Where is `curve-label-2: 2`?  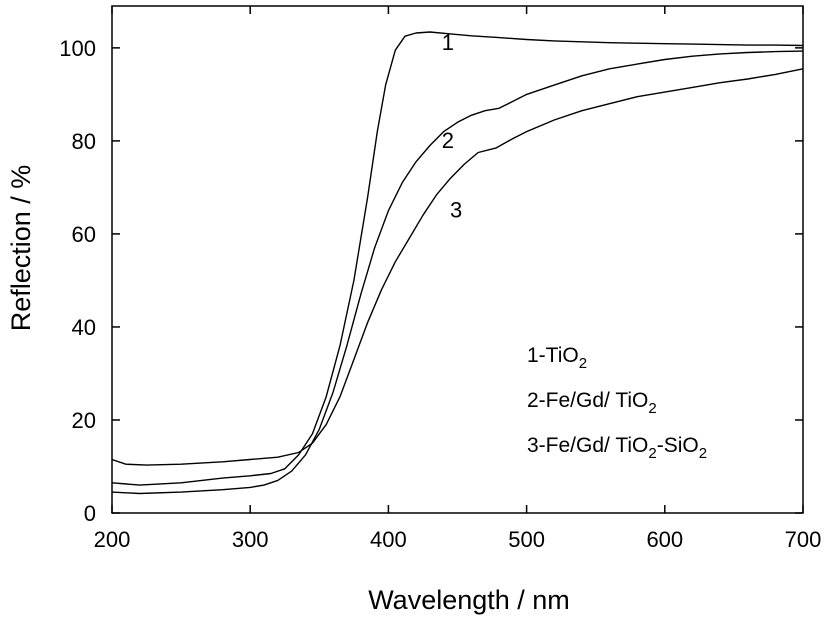
curve-label-2: 2 is located at coordinates (448, 140).